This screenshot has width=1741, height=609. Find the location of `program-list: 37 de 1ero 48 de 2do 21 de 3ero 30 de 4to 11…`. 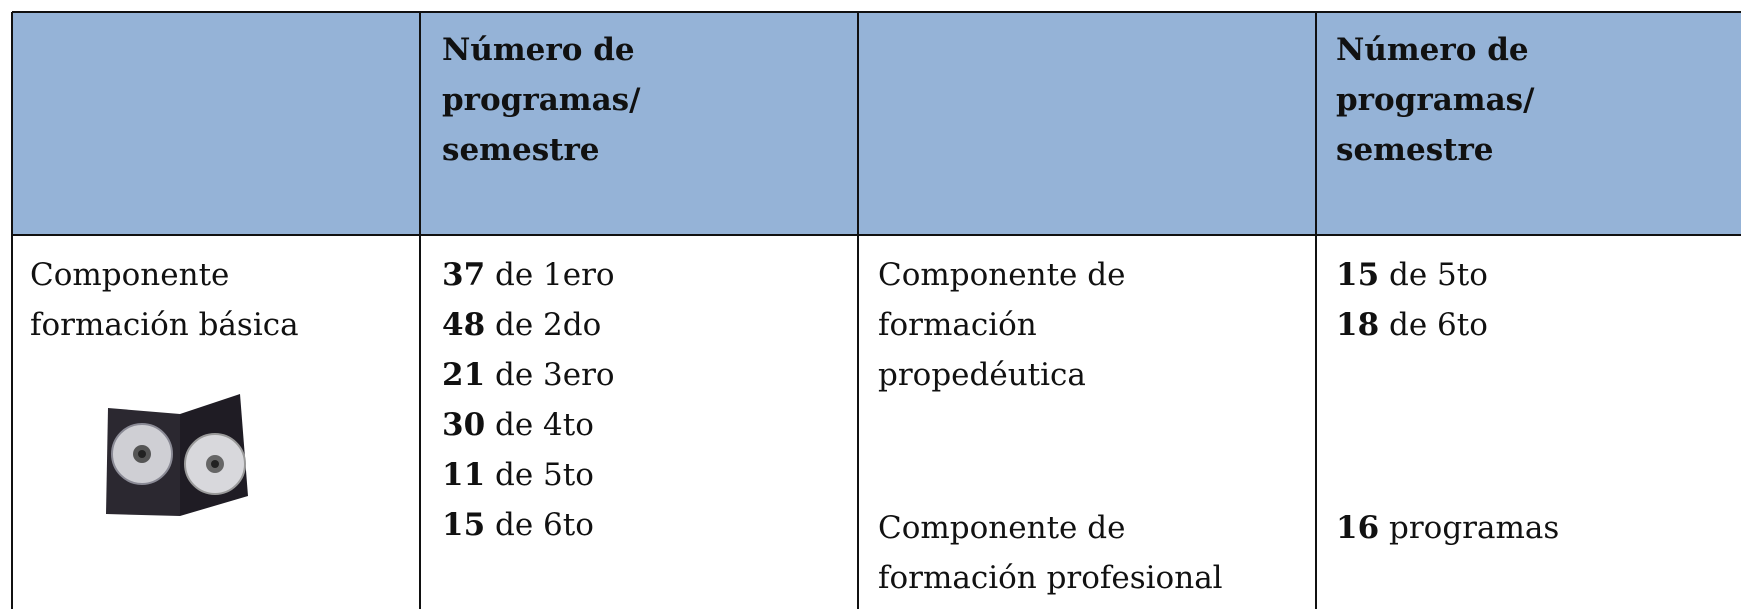

program-list: 37 de 1ero 48 de 2do 21 de 3ero 30 de 4to 11… is located at coordinates (528, 400).